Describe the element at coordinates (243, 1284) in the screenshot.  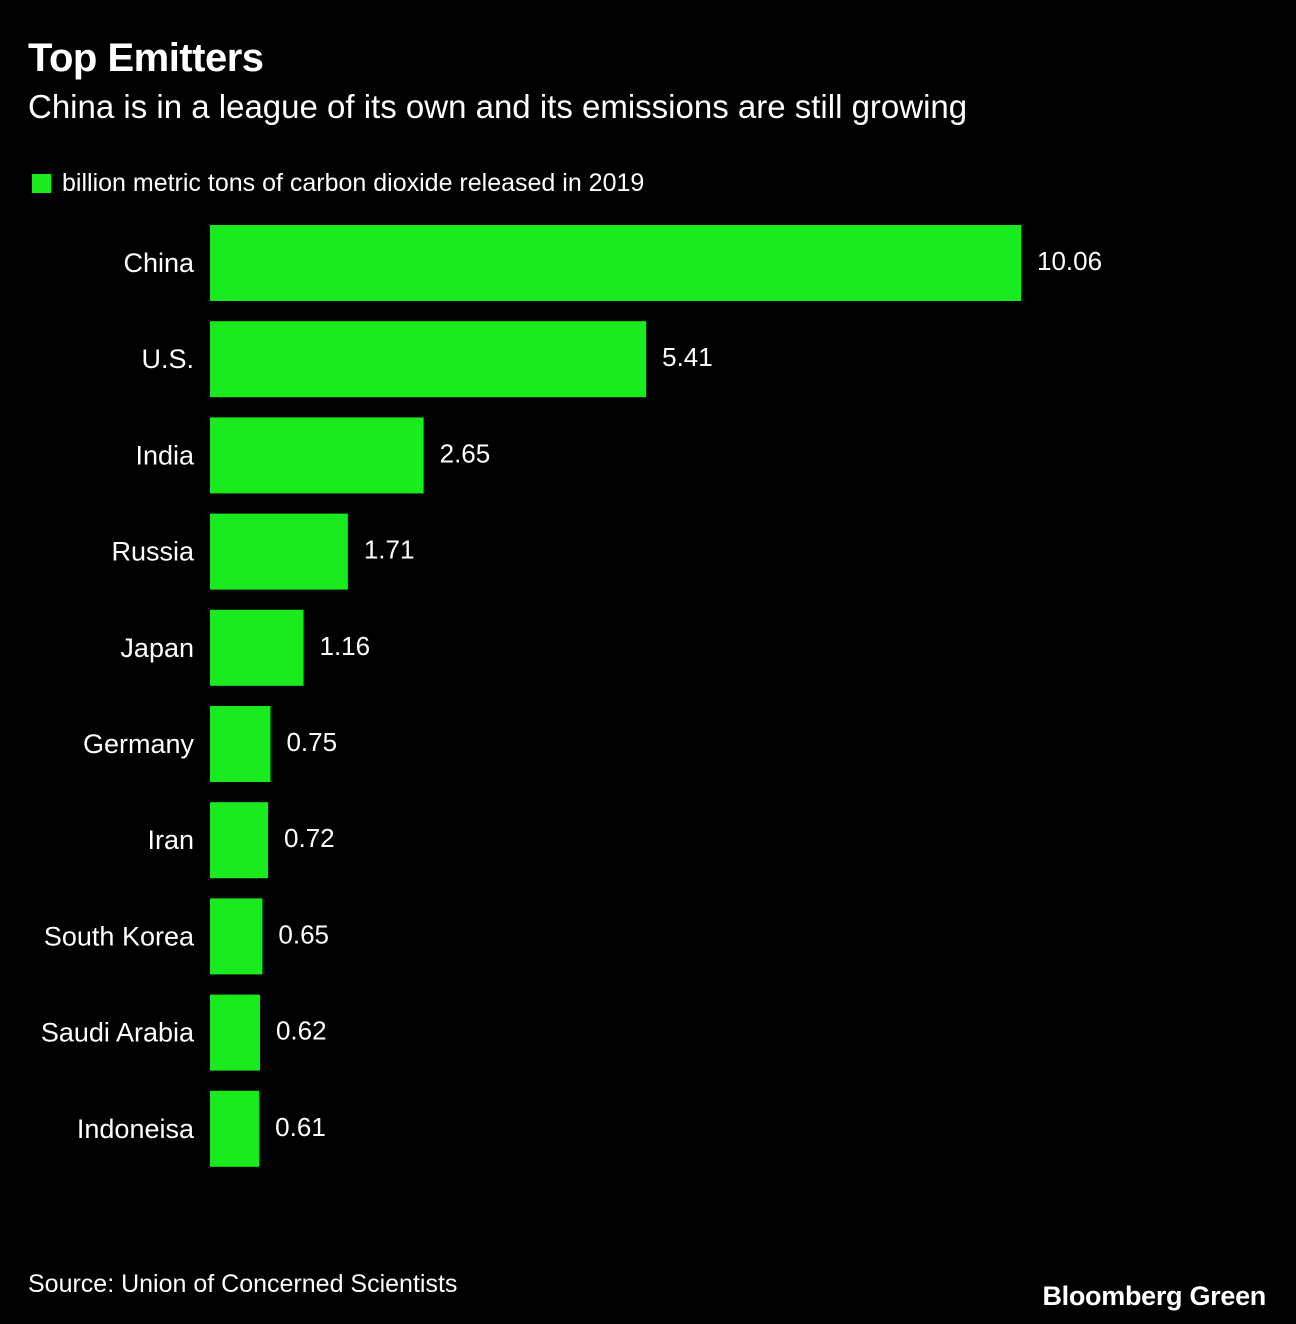
I see `source-note: Source: Union of Concerned Scientists` at that location.